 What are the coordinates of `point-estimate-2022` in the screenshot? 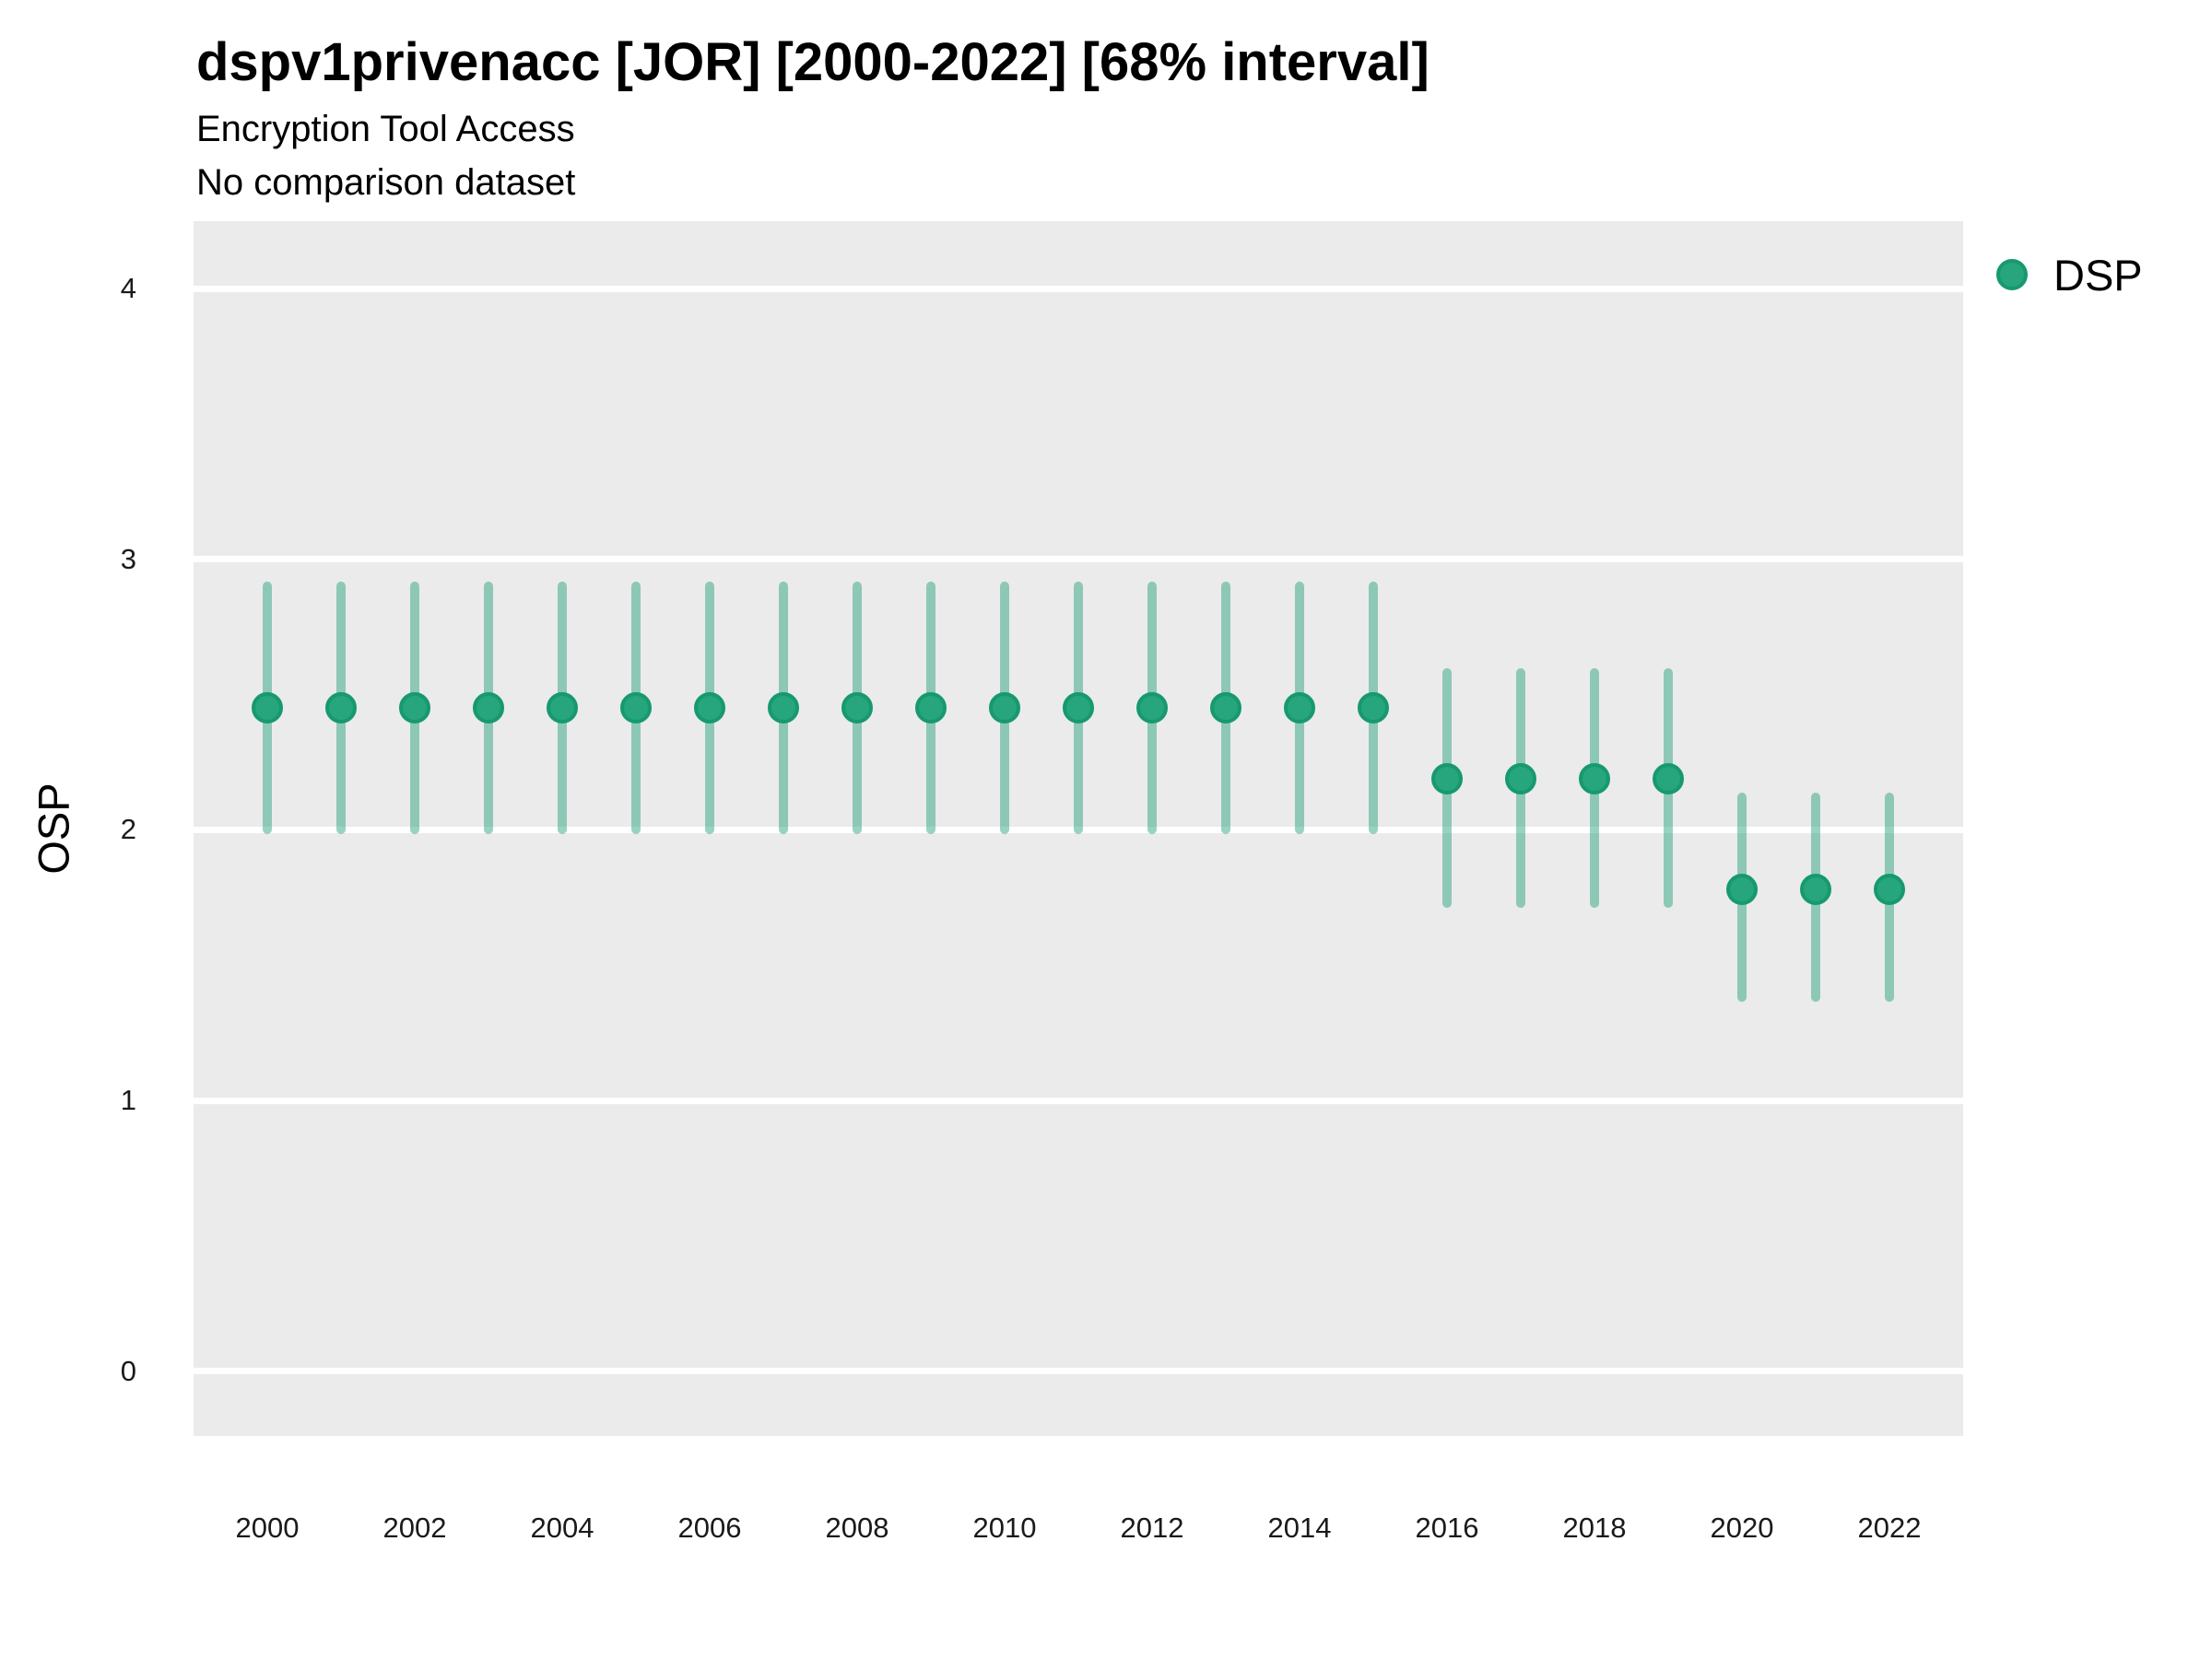 It's located at (1889, 890).